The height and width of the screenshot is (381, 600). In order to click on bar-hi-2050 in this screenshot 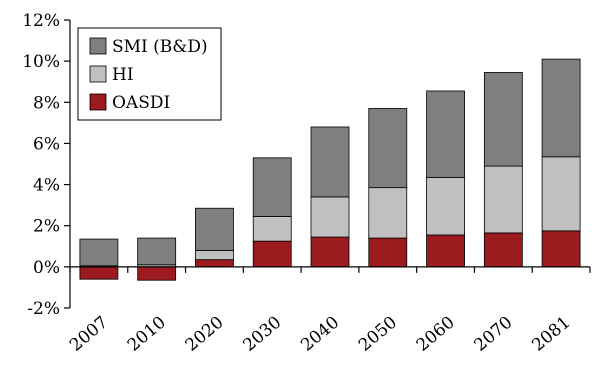, I will do `click(388, 213)`.